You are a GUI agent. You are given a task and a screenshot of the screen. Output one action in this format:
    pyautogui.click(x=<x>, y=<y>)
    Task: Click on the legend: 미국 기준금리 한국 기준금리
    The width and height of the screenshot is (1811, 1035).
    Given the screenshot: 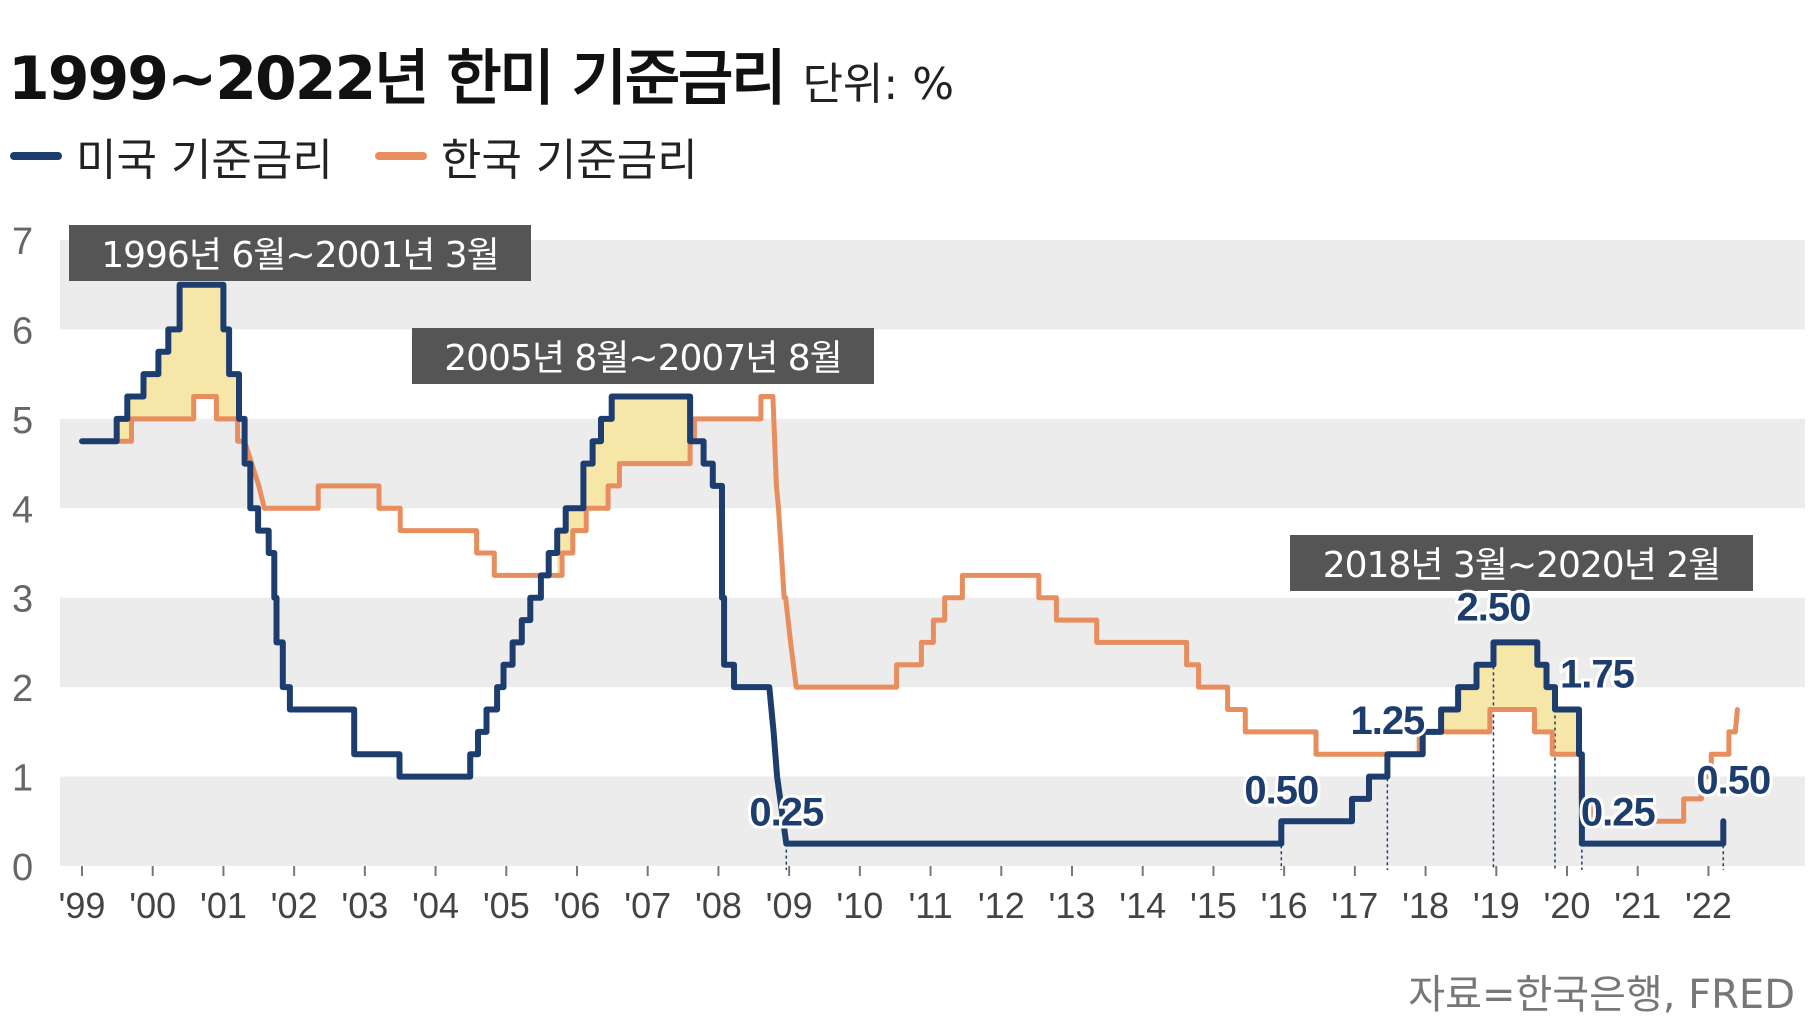 What is the action you would take?
    pyautogui.click(x=375, y=156)
    